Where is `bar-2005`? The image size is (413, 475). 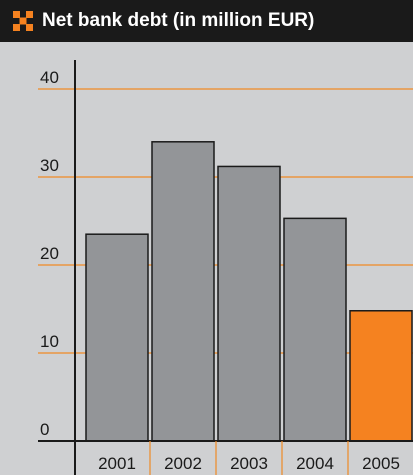
bar-2005 is located at coordinates (381, 376).